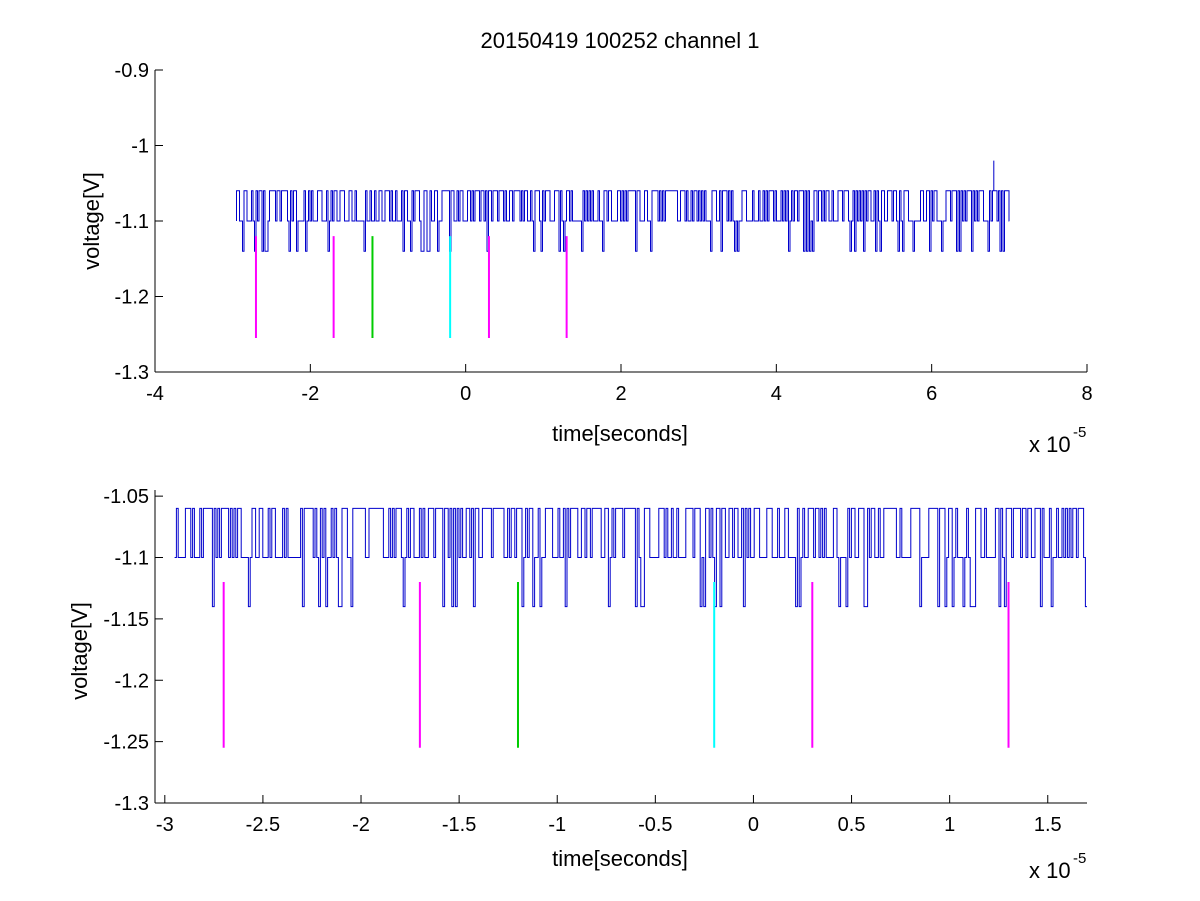 Image resolution: width=1200 pixels, height=901 pixels. What do you see at coordinates (165, 825) in the screenshot?
I see `x-tick-label: -3` at bounding box center [165, 825].